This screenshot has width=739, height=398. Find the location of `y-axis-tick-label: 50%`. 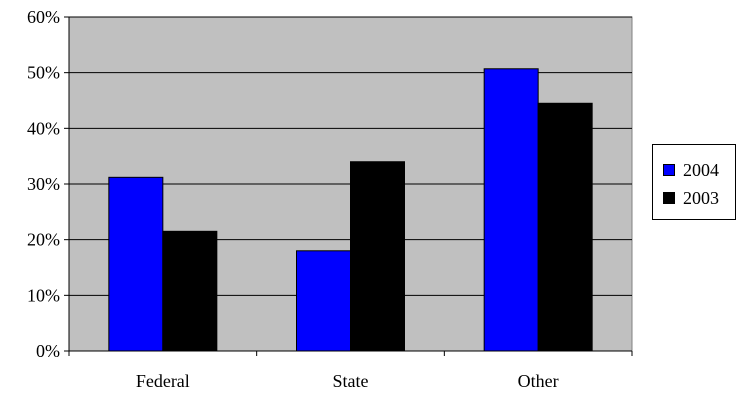

y-axis-tick-label: 50% is located at coordinates (43, 73).